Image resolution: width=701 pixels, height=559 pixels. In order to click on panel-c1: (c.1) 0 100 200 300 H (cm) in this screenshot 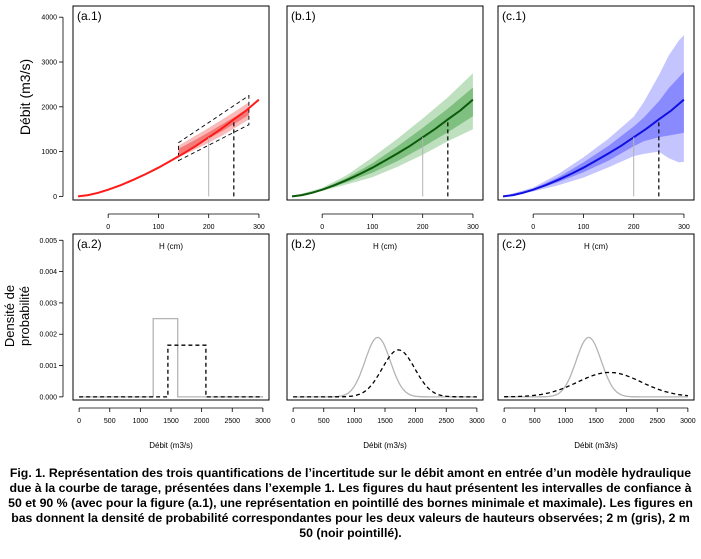, I will do `click(596, 128)`.